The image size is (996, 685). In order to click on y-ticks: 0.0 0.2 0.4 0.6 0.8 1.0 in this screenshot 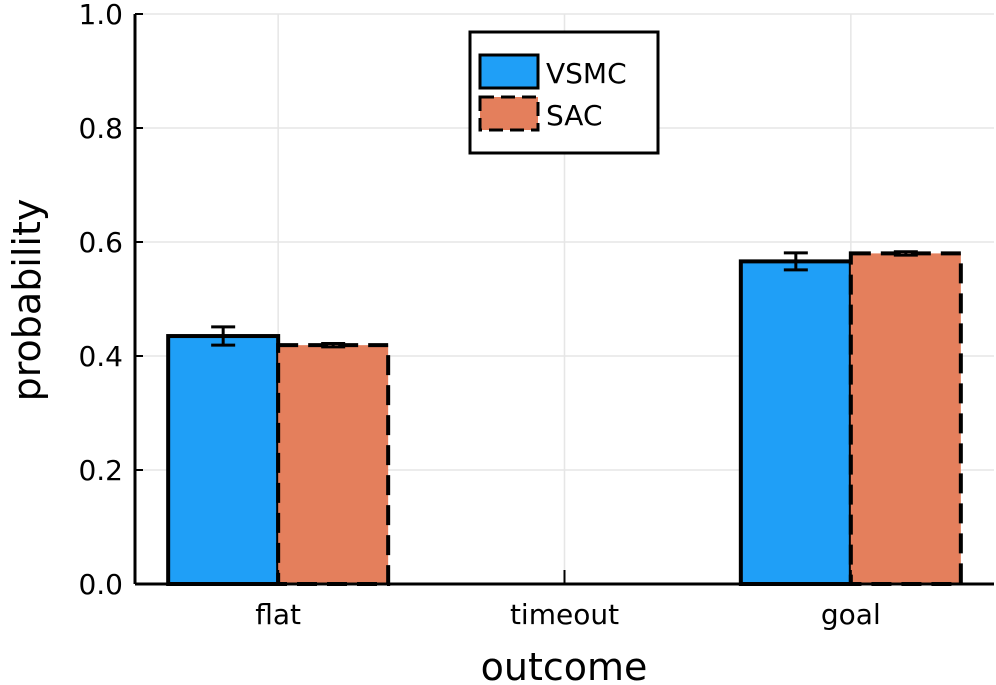, I will do `click(110, 300)`.